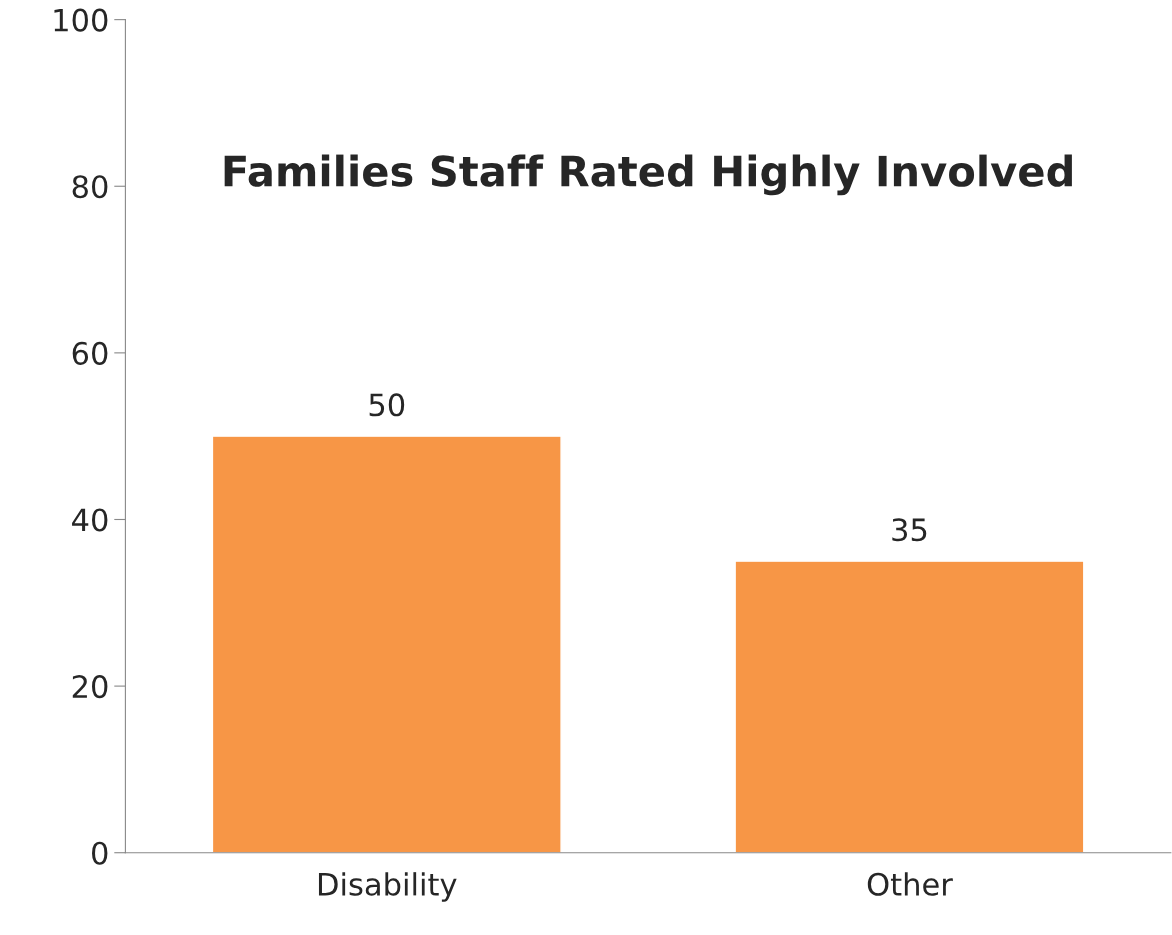 This screenshot has width=1172, height=935. I want to click on y-tick-label: 100, so click(81, 20).